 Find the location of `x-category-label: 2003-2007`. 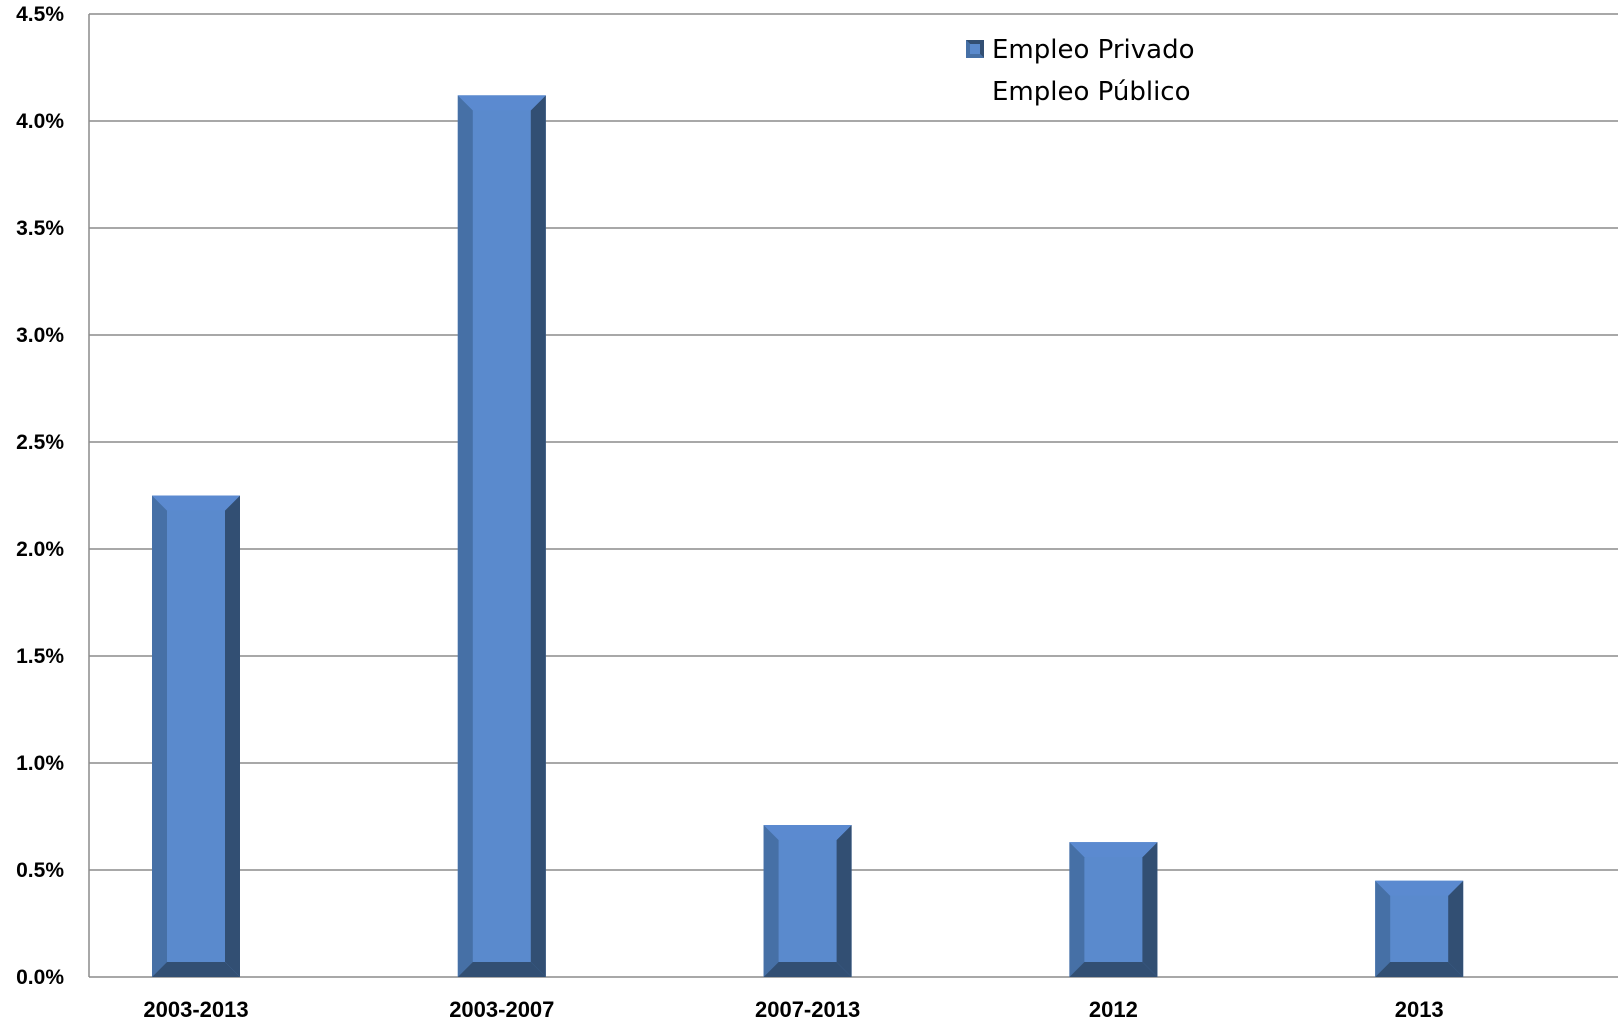

x-category-label: 2003-2007 is located at coordinates (501, 1009).